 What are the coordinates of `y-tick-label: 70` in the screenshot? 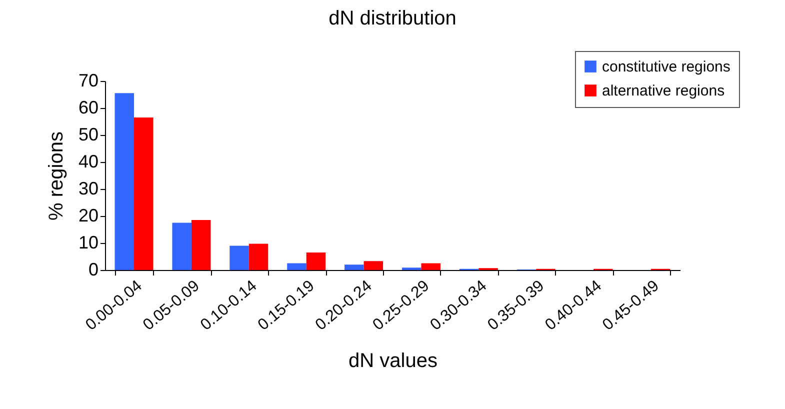 It's located at (88, 80).